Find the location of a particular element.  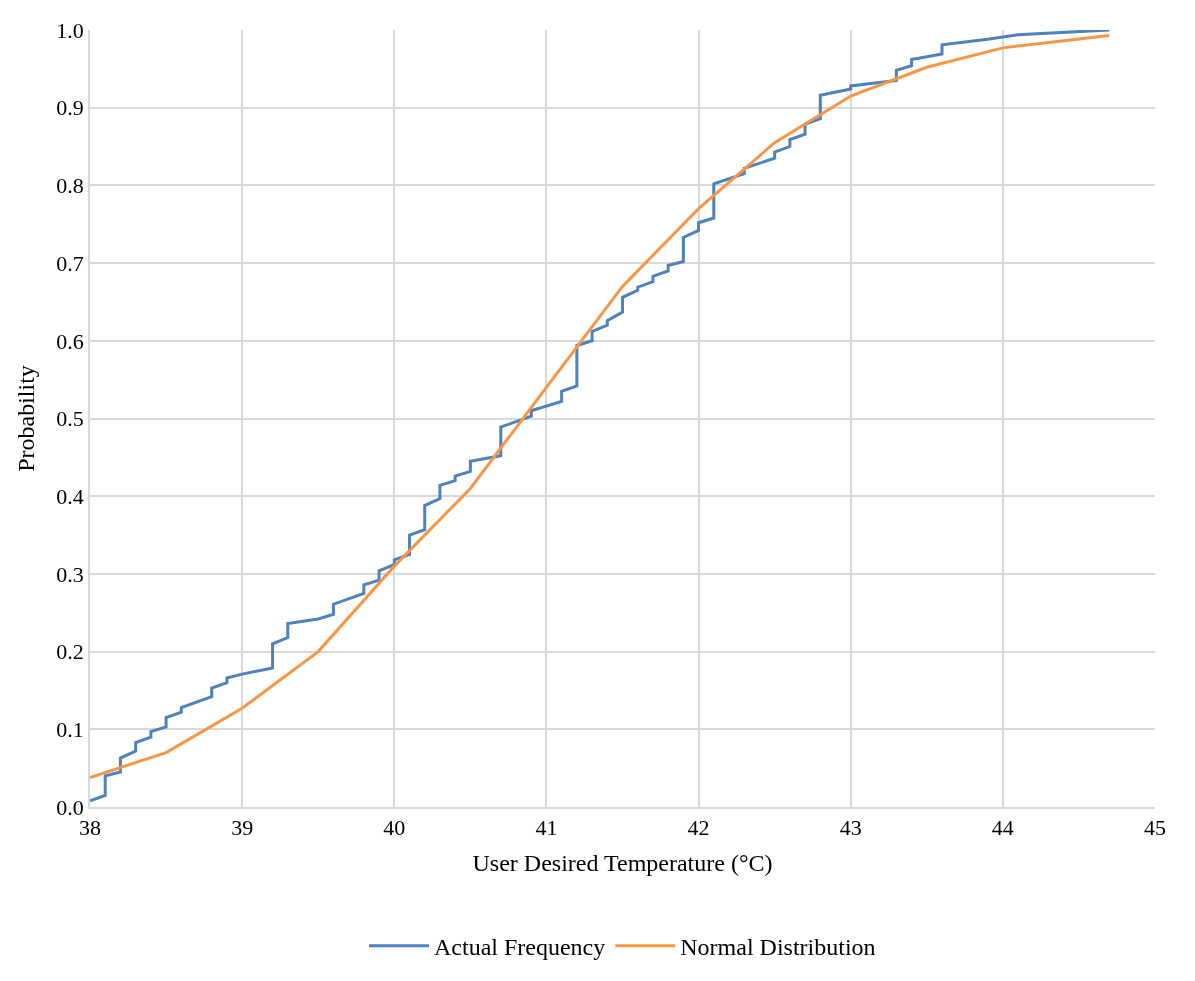

legend-label: Actual Frequency is located at coordinates (520, 947).